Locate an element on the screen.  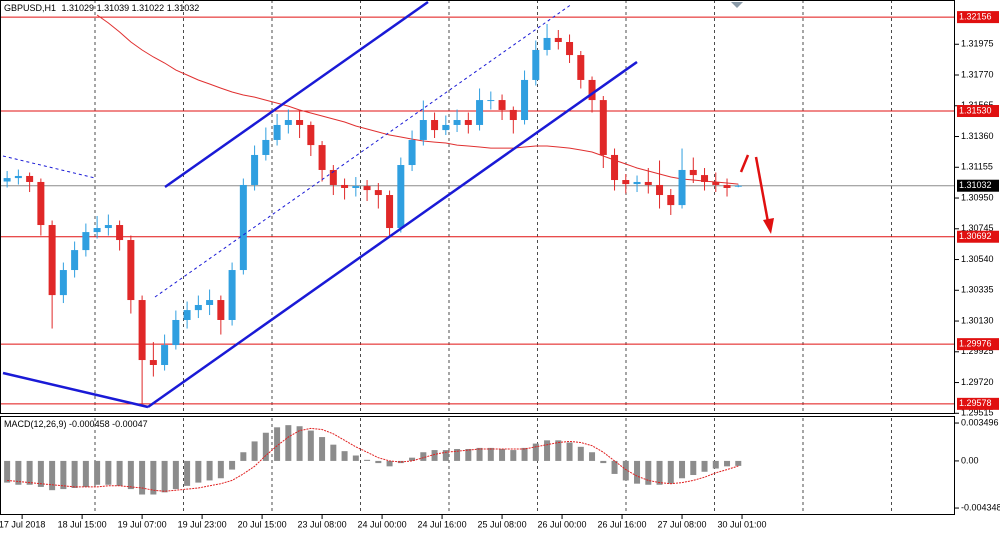
x-tick-label: 26 Jul 16:00 is located at coordinates (622, 524).